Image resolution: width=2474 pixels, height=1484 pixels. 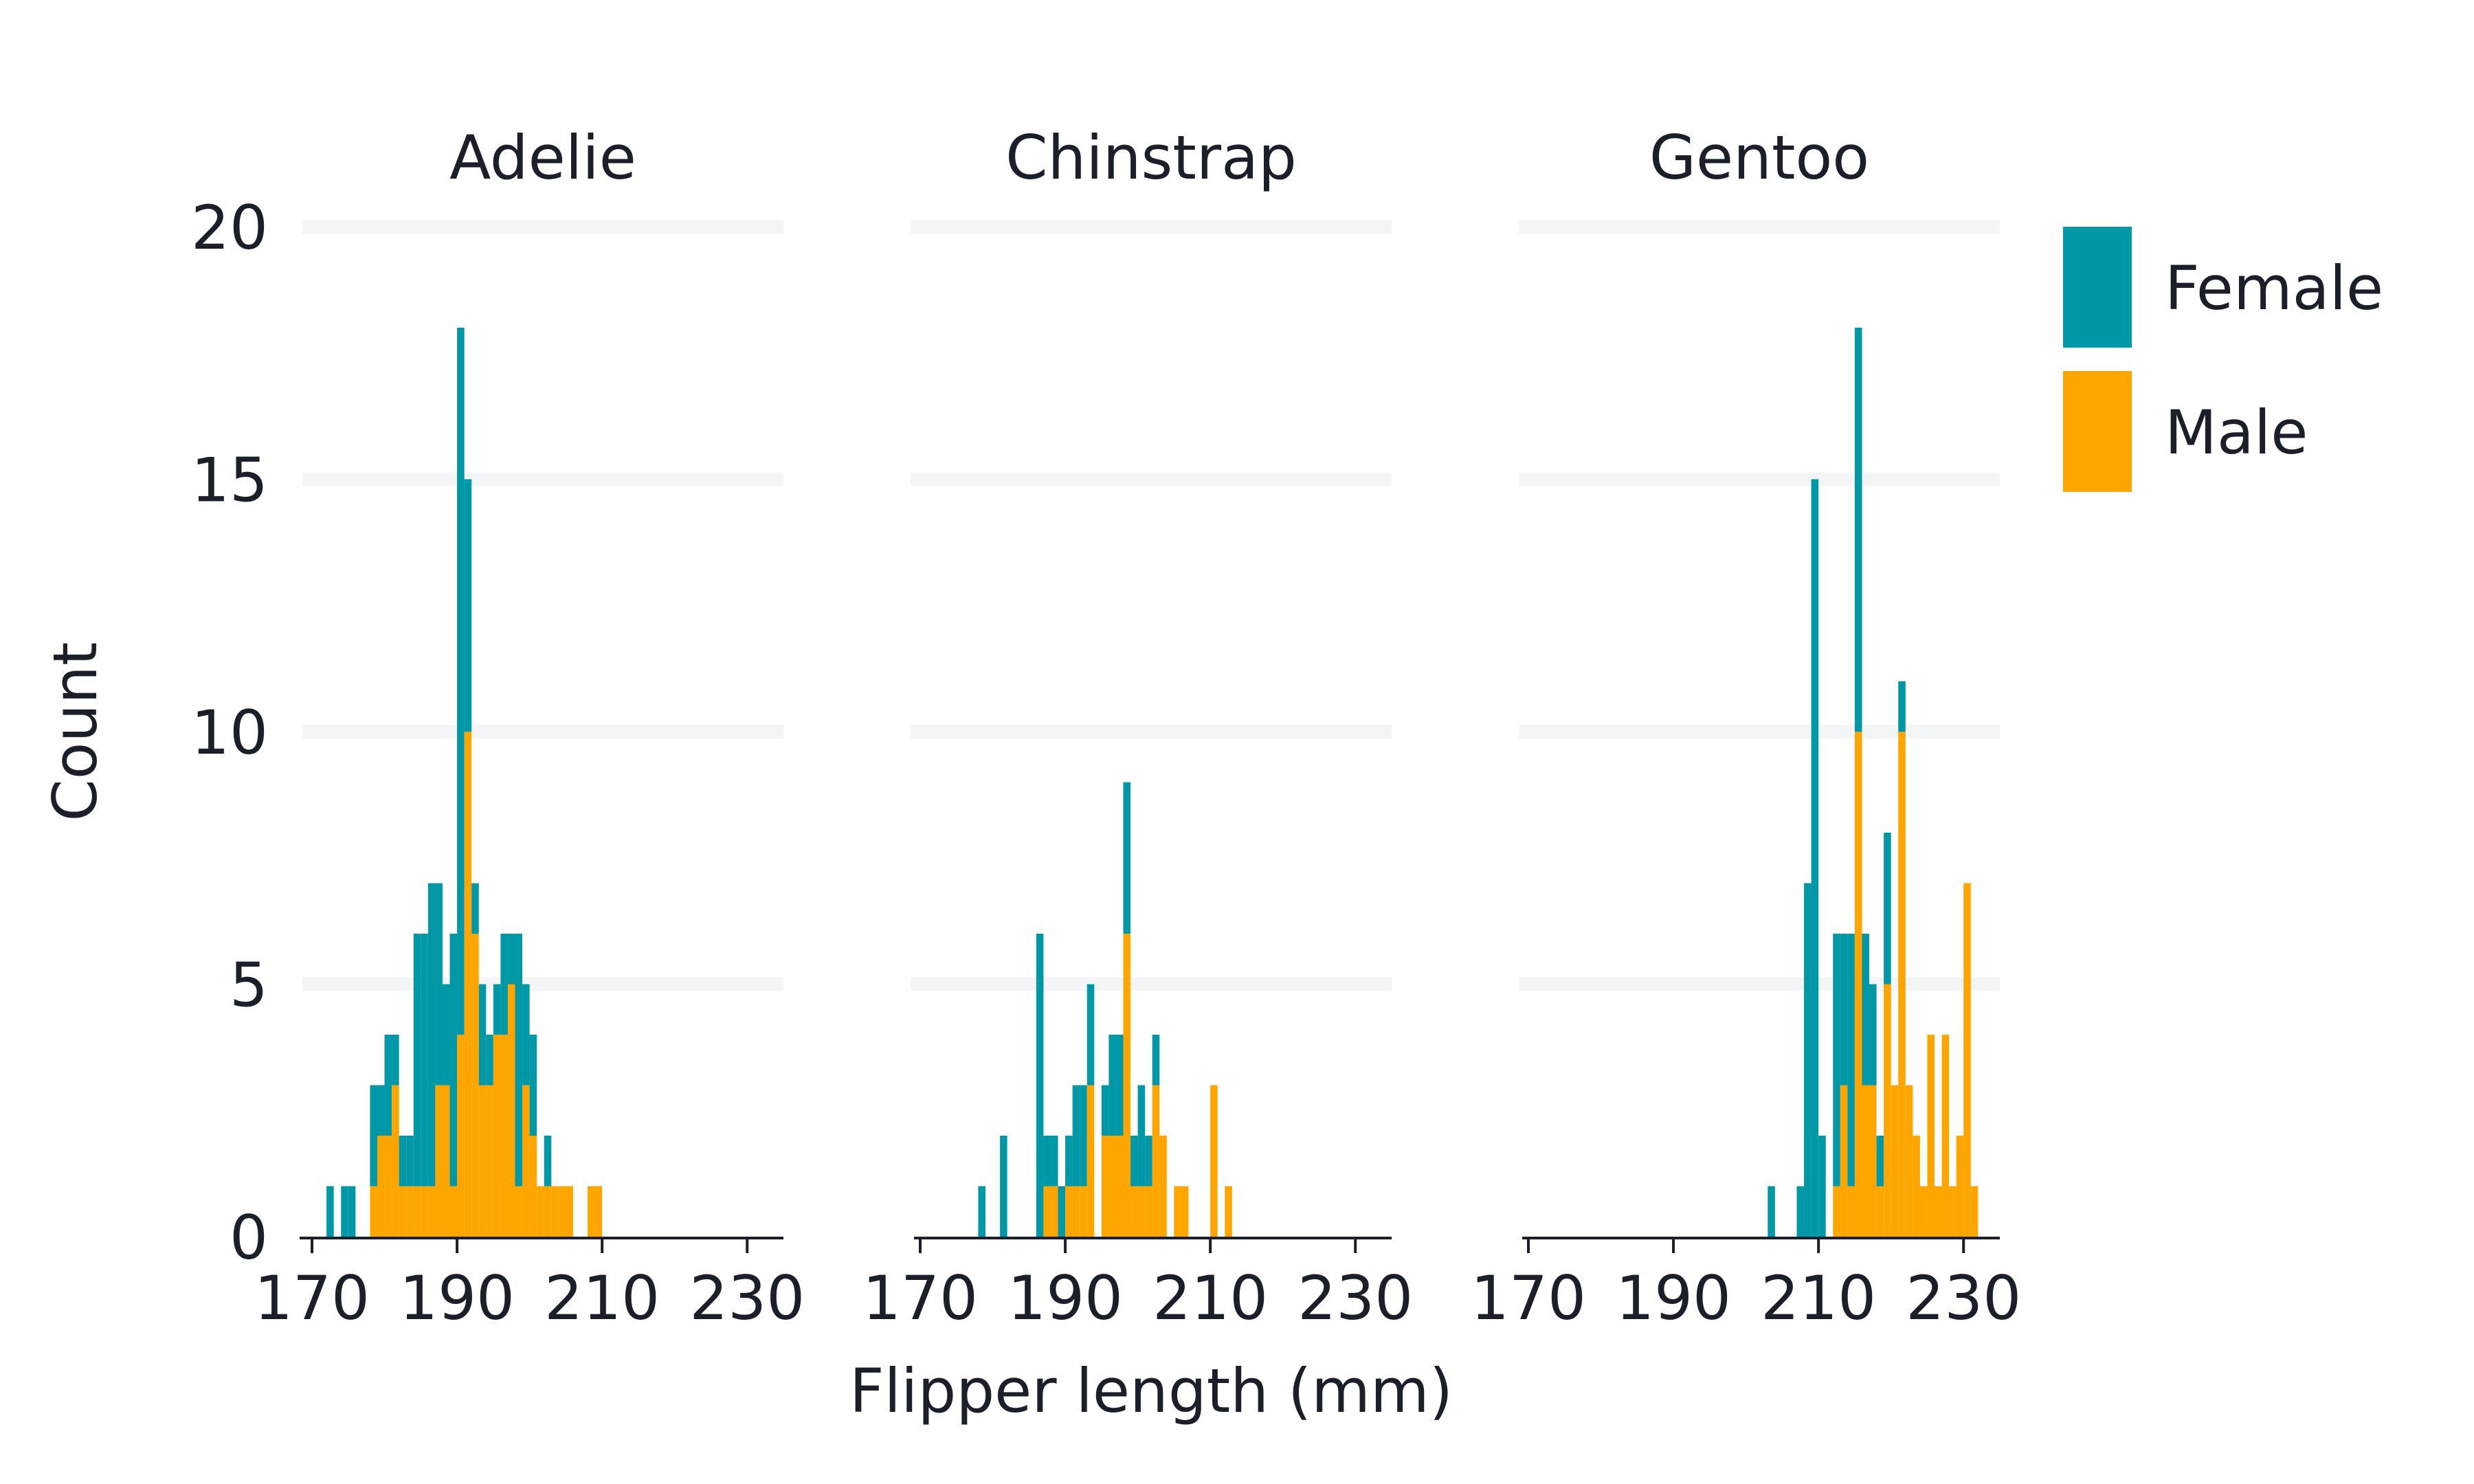 I want to click on facet-title: Adelie, so click(x=542, y=157).